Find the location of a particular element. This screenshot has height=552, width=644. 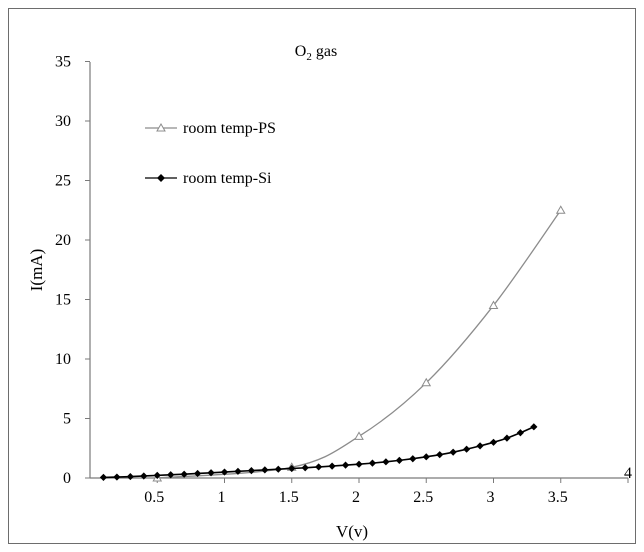

chart-title-subscript: 2 is located at coordinates (309, 57).